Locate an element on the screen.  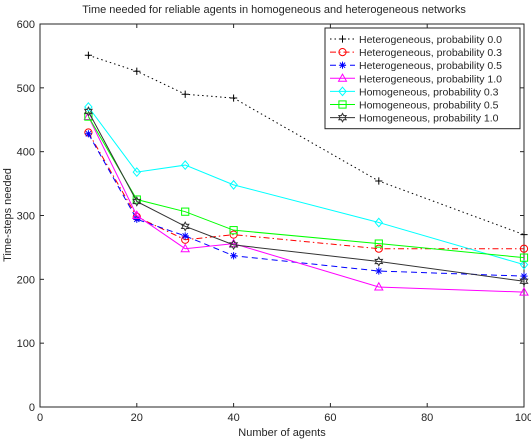
legend-entry: Heterogeneous, probability 1.0 is located at coordinates (416, 79).